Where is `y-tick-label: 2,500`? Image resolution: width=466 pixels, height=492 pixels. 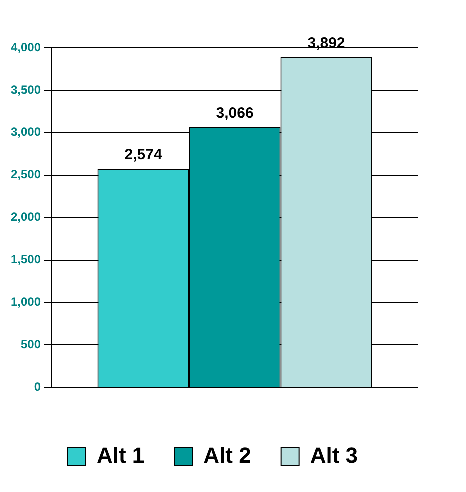 y-tick-label: 2,500 is located at coordinates (26, 175).